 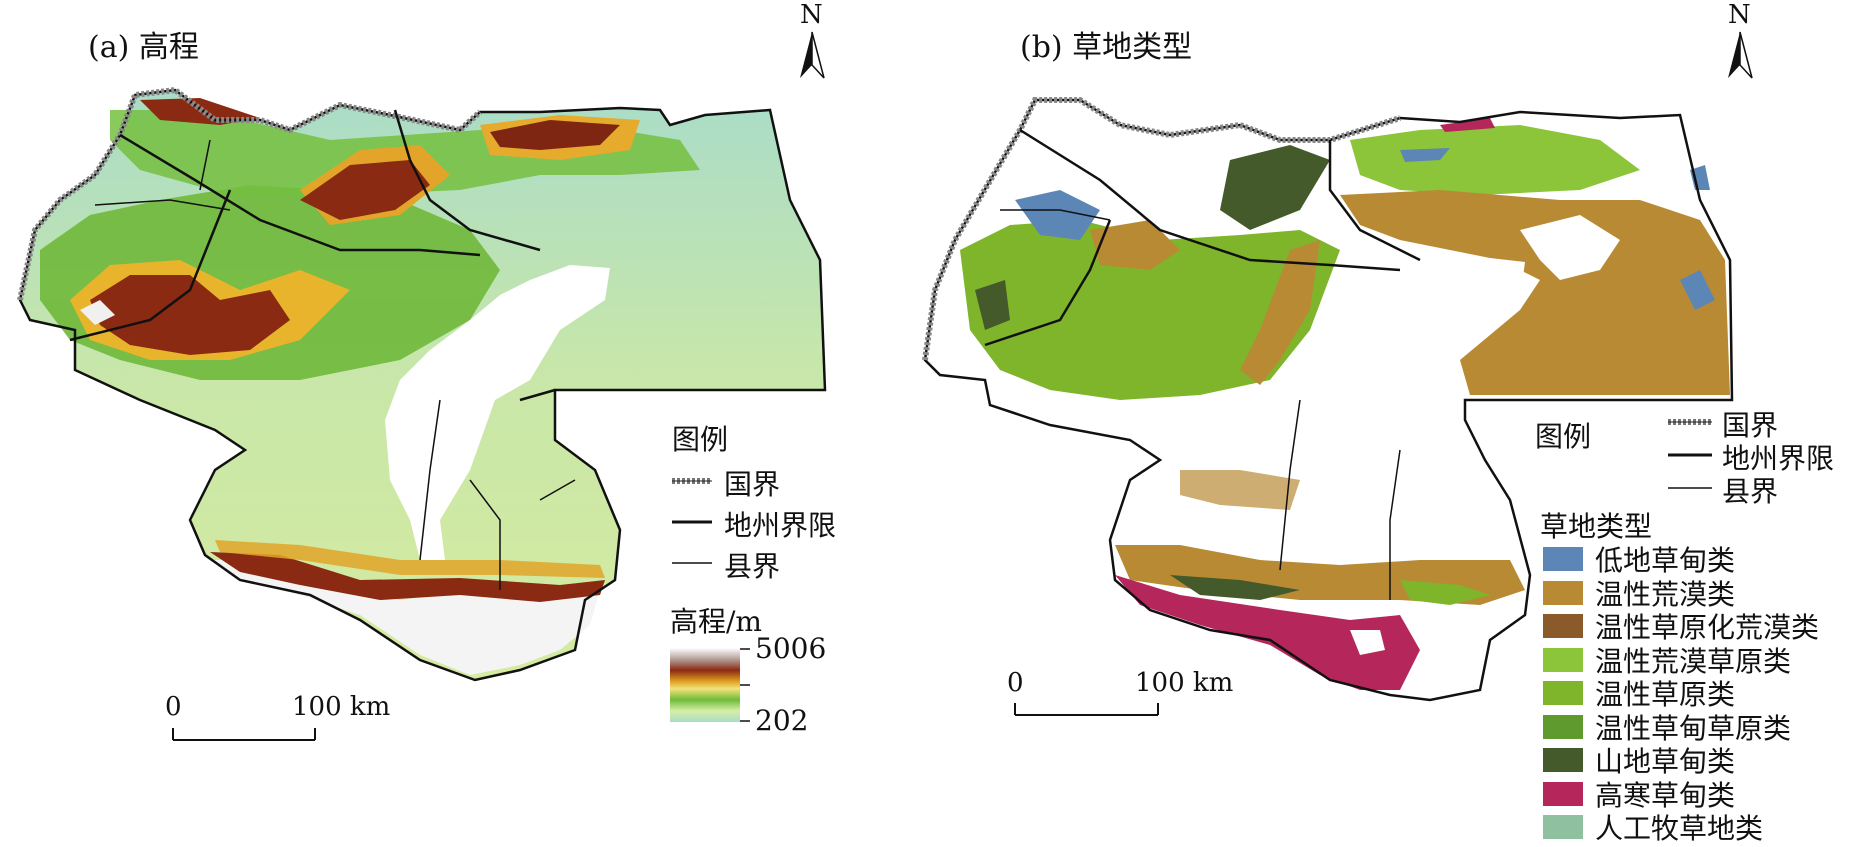 What do you see at coordinates (341, 707) in the screenshot?
I see `scale-end-a: 100 km` at bounding box center [341, 707].